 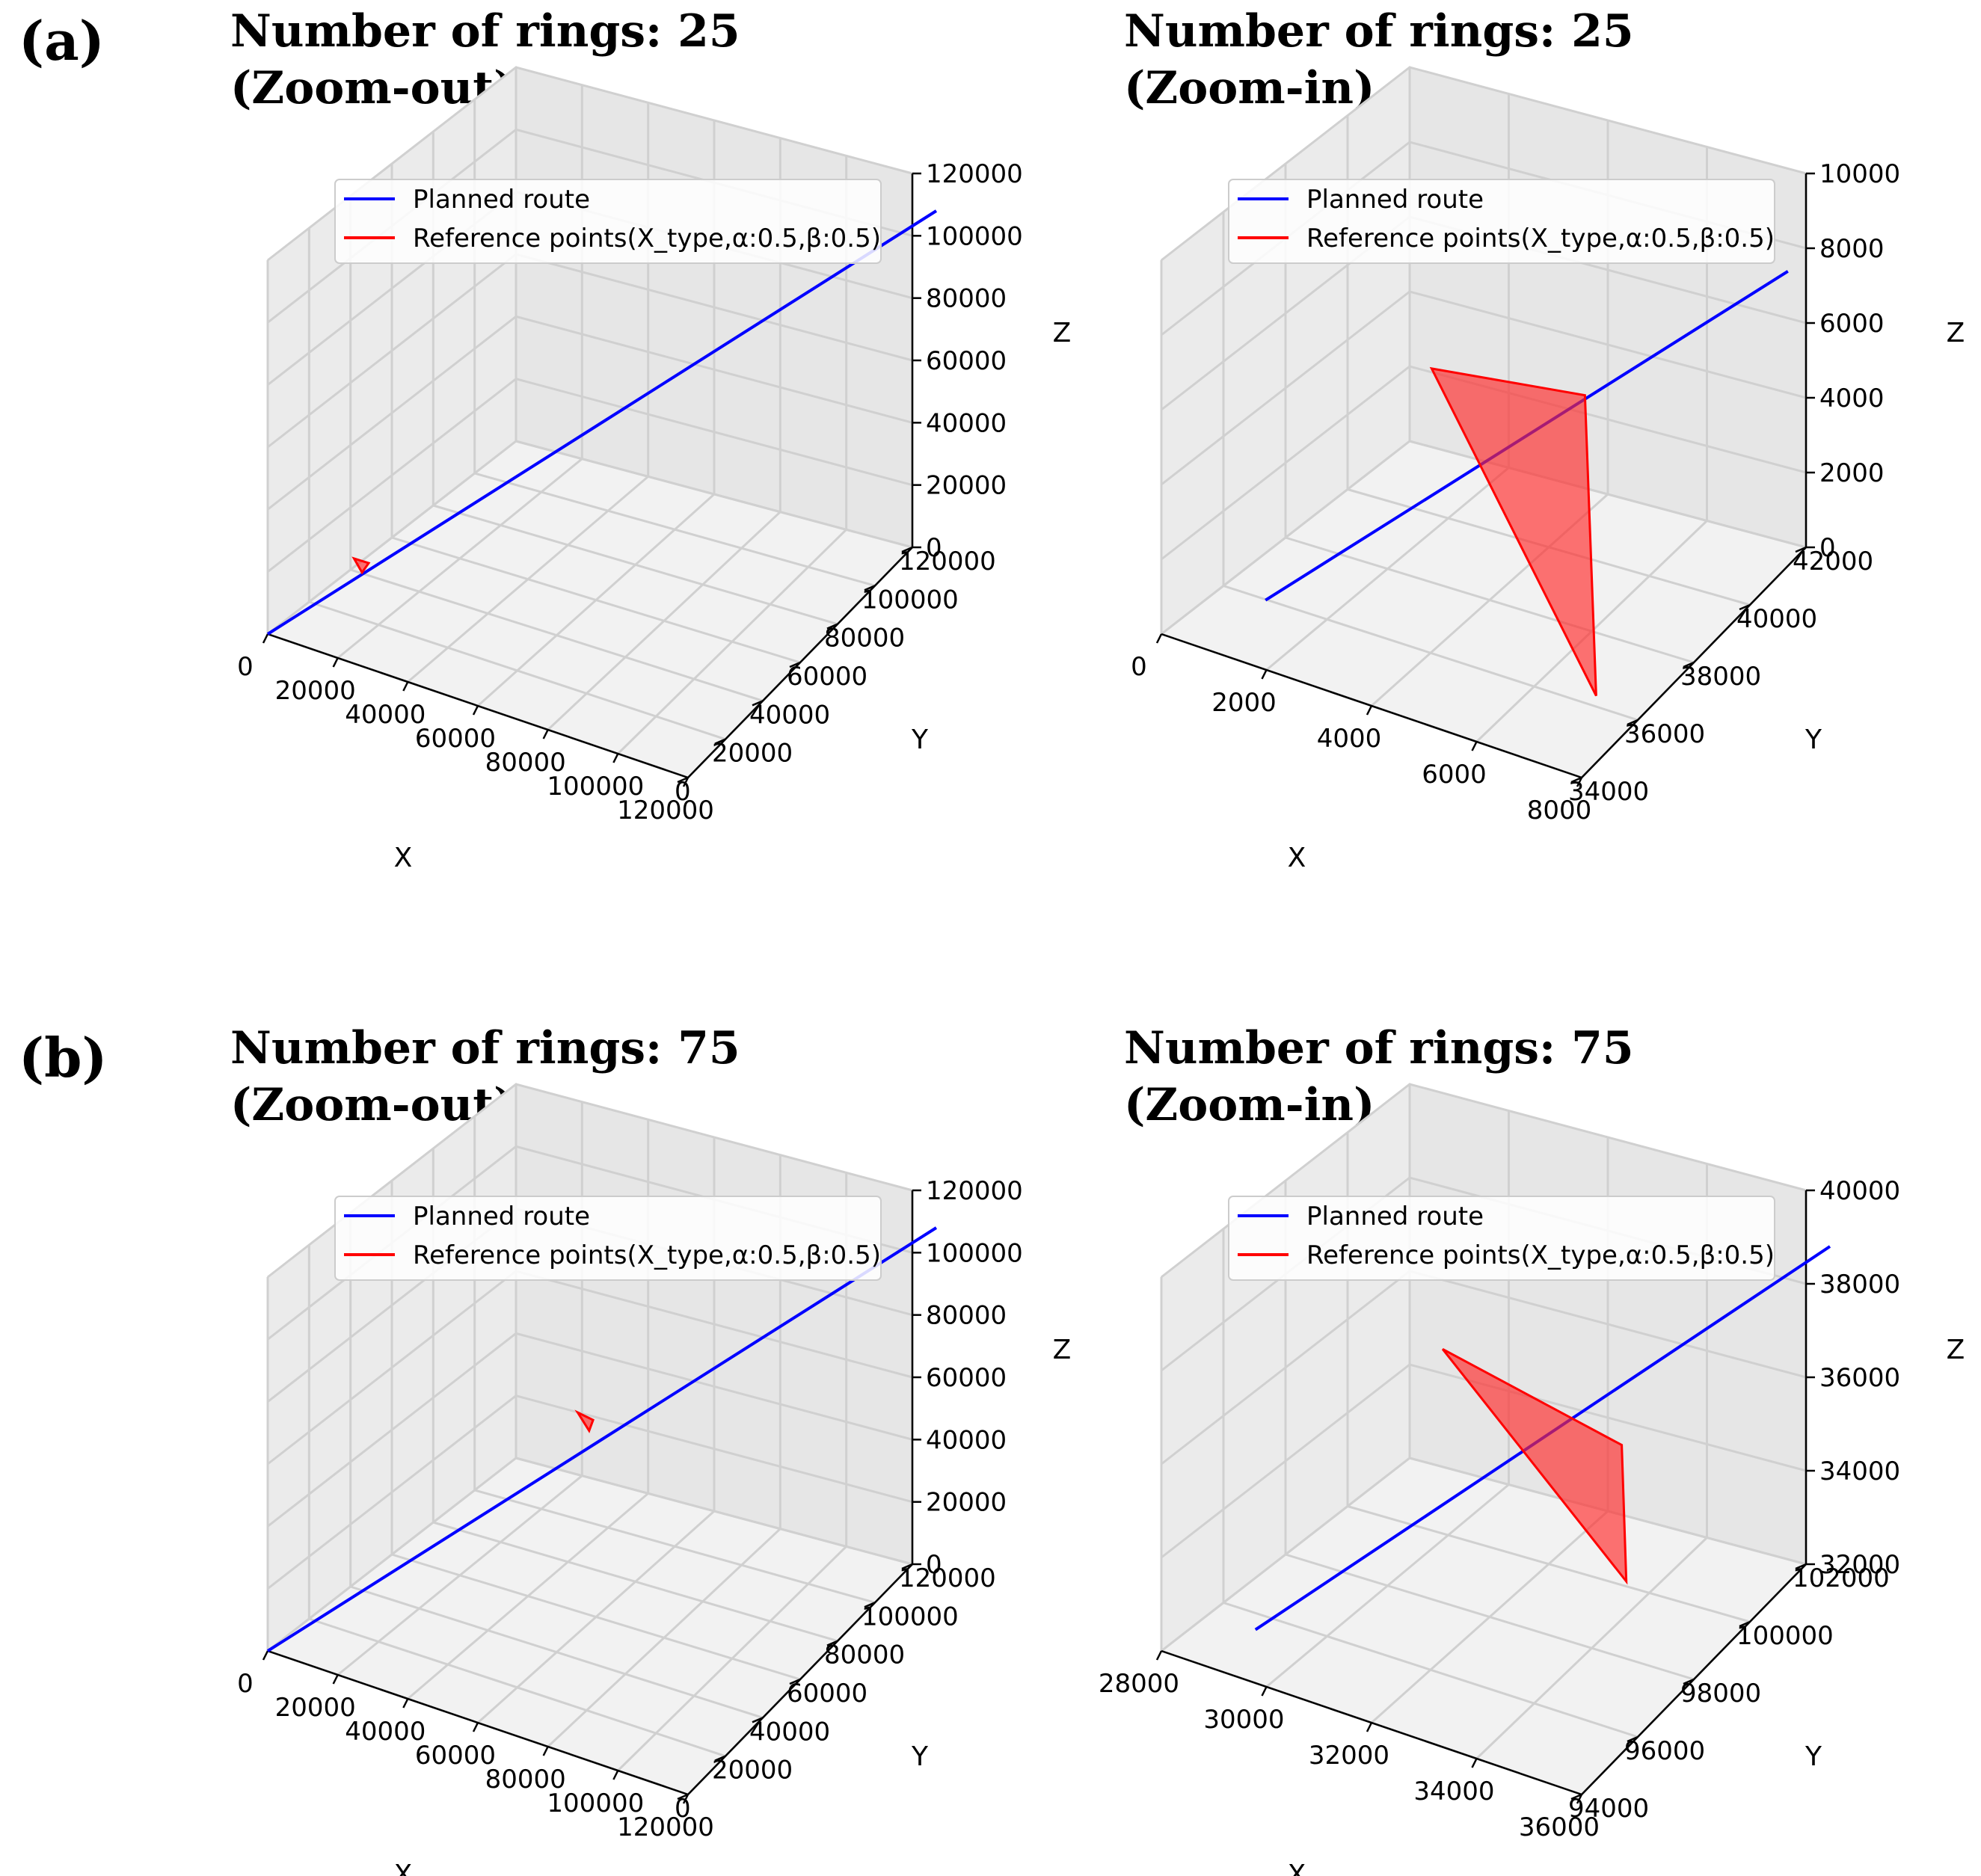 I want to click on z-tick-label: 6000, so click(x=1852, y=324).